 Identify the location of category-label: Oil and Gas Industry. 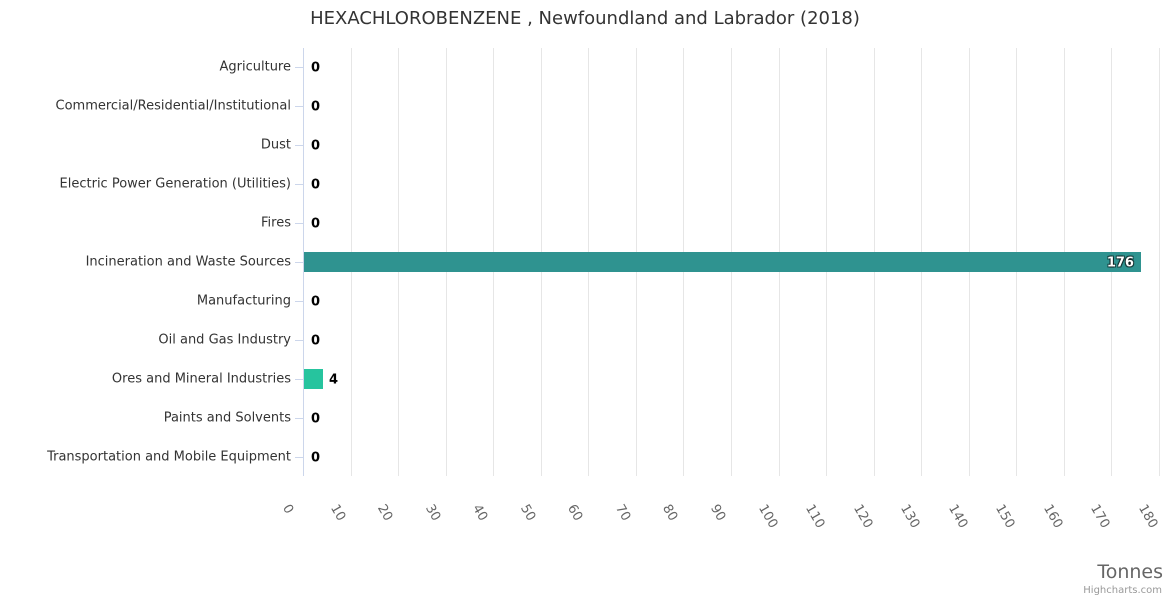
(224, 340).